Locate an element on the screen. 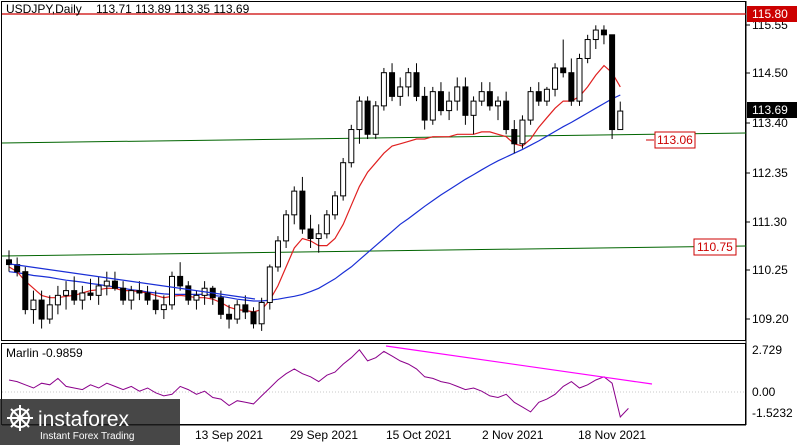  support-upper-box is located at coordinates (675, 140).